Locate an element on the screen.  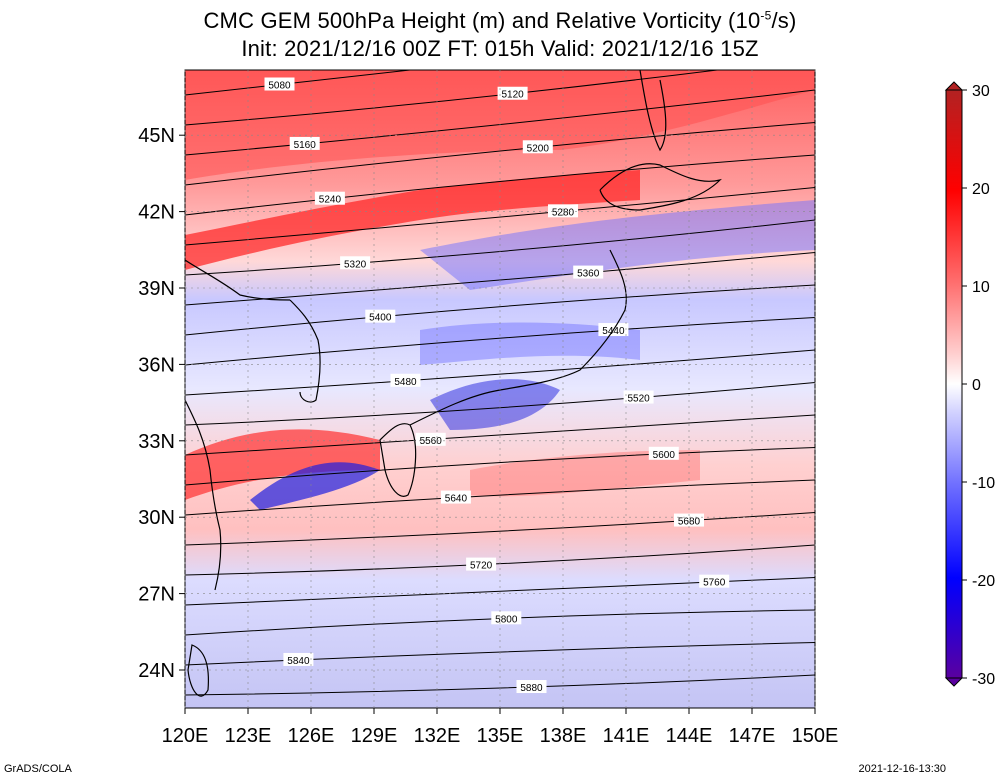
colorbar-gradient is located at coordinates (954, 384).